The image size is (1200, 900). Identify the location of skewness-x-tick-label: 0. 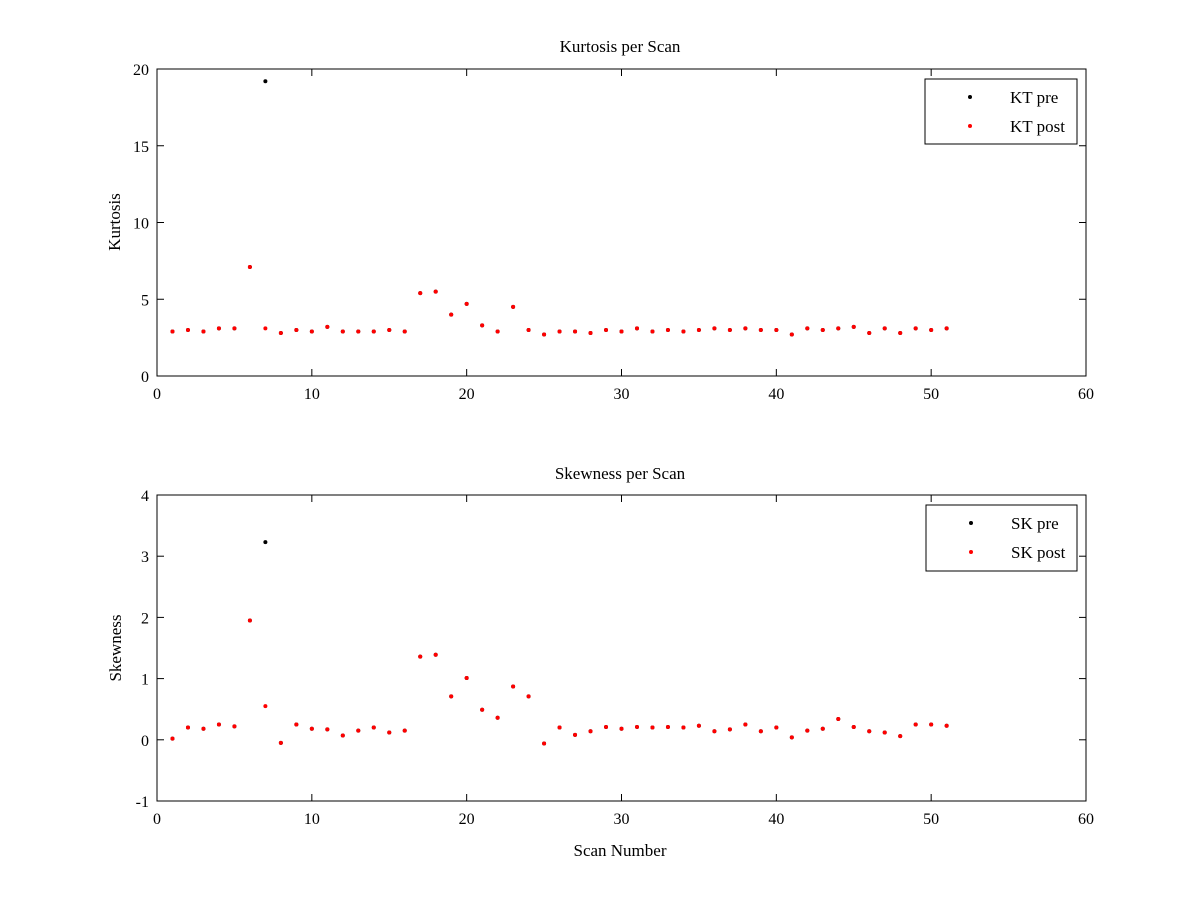
(157, 819).